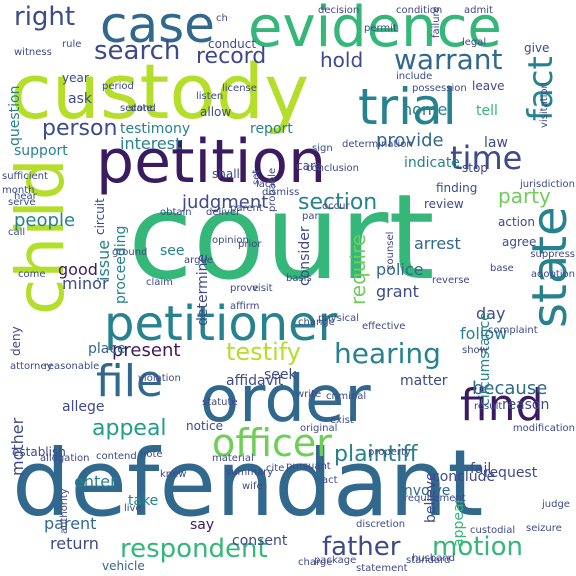  Describe the element at coordinates (143, 501) in the screenshot. I see `cloud-word-take: take` at that location.